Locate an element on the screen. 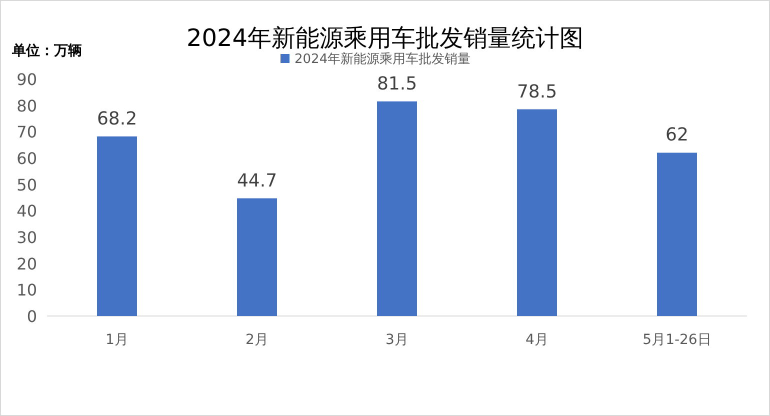  y-tick-label: 20 is located at coordinates (26, 264).